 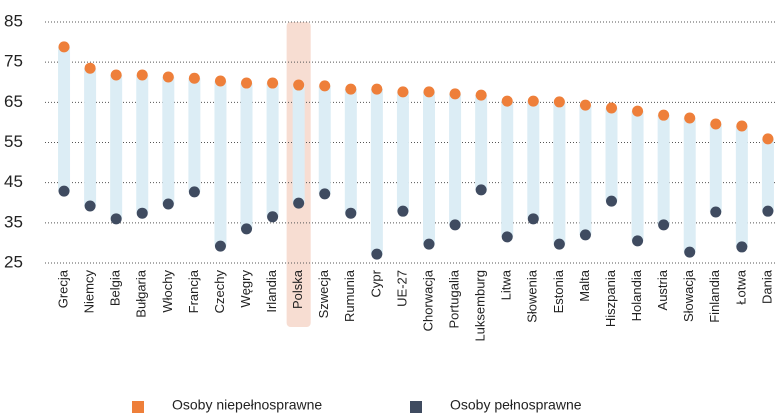 What do you see at coordinates (516, 405) in the screenshot?
I see `legend-label: Osoby pełnosprawne` at bounding box center [516, 405].